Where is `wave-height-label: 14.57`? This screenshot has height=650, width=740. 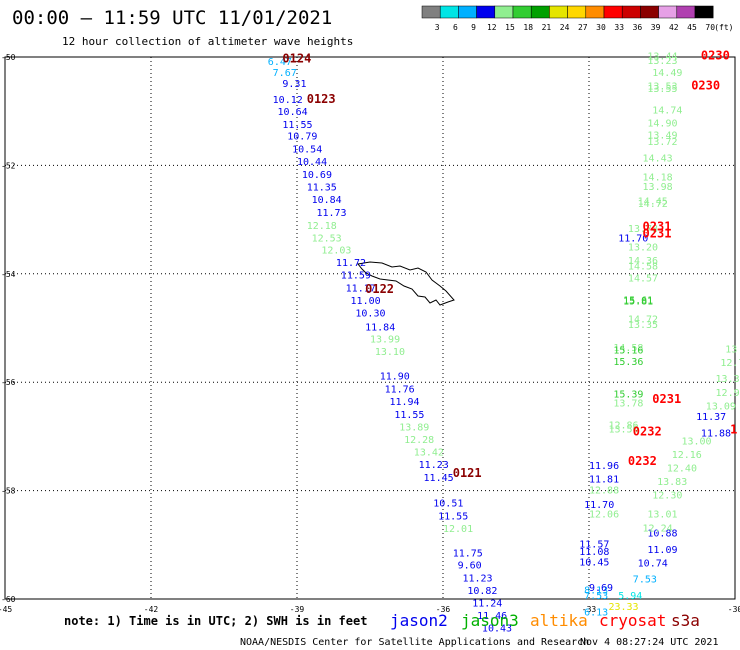 wave-height-label: 14.57 is located at coordinates (643, 278).